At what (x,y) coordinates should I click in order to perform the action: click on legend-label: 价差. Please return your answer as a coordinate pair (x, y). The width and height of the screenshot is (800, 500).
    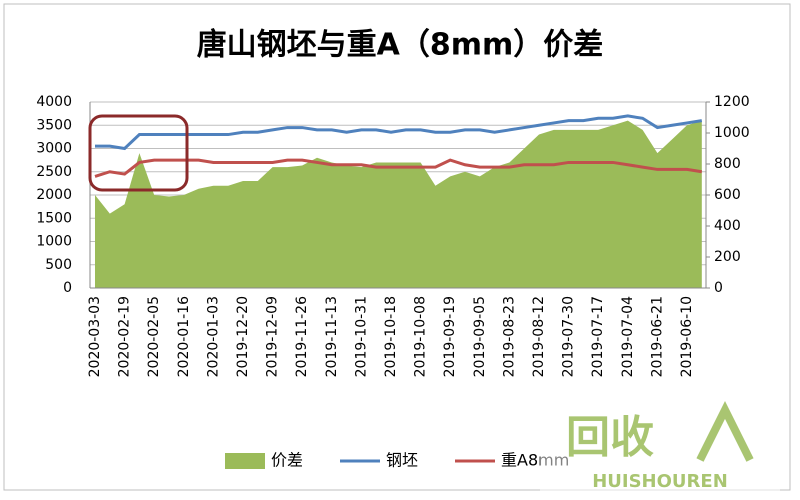
    Looking at the image, I should click on (287, 460).